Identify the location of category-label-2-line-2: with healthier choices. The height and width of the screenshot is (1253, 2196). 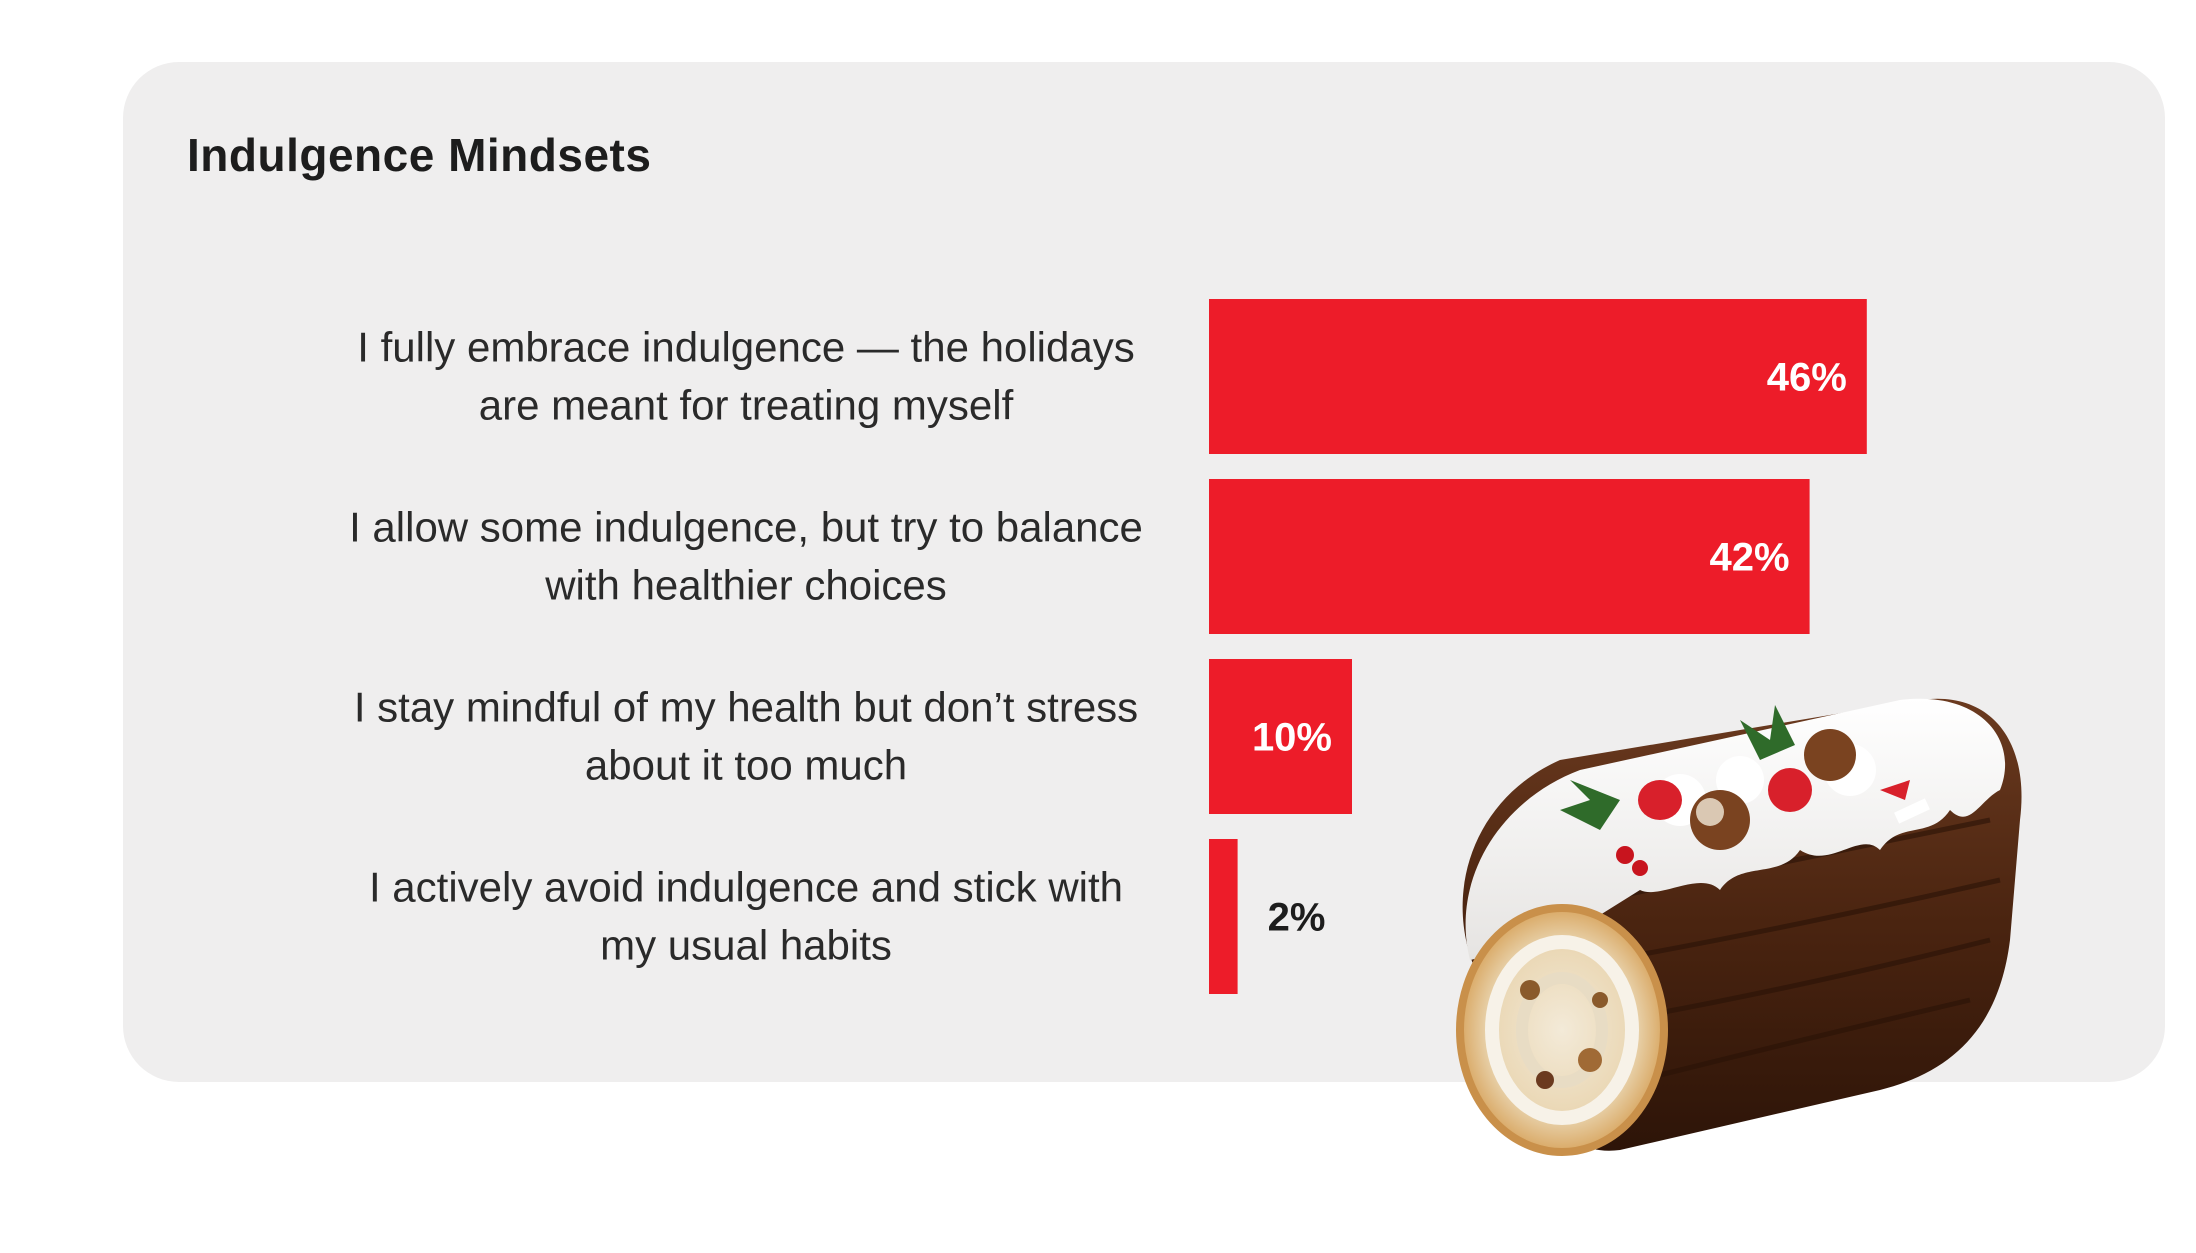
(745, 585).